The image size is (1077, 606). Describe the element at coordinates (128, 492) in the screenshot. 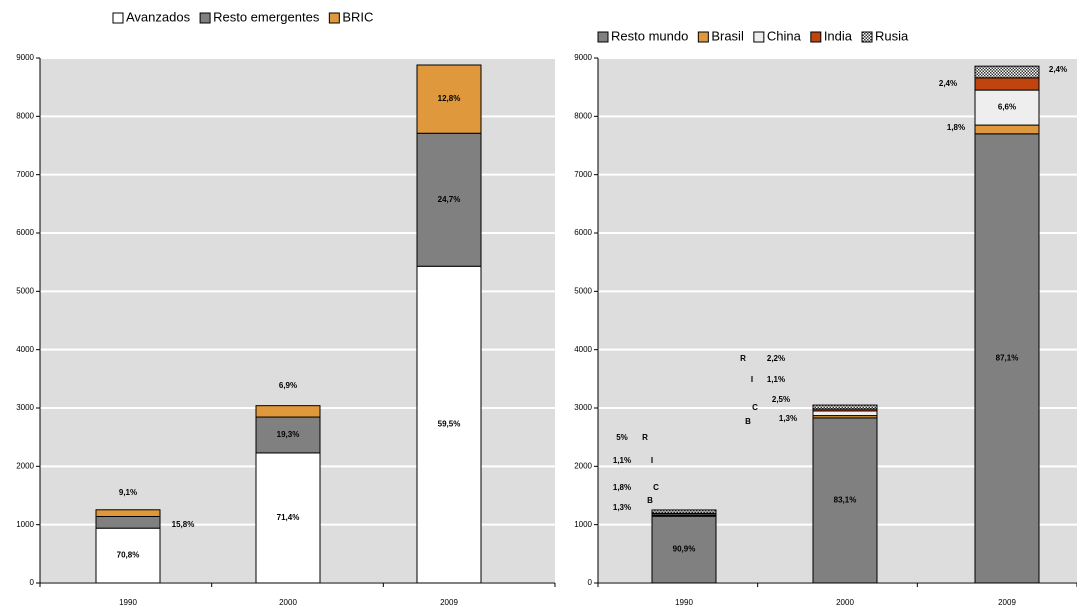

I see `data-label: 9,1%` at that location.